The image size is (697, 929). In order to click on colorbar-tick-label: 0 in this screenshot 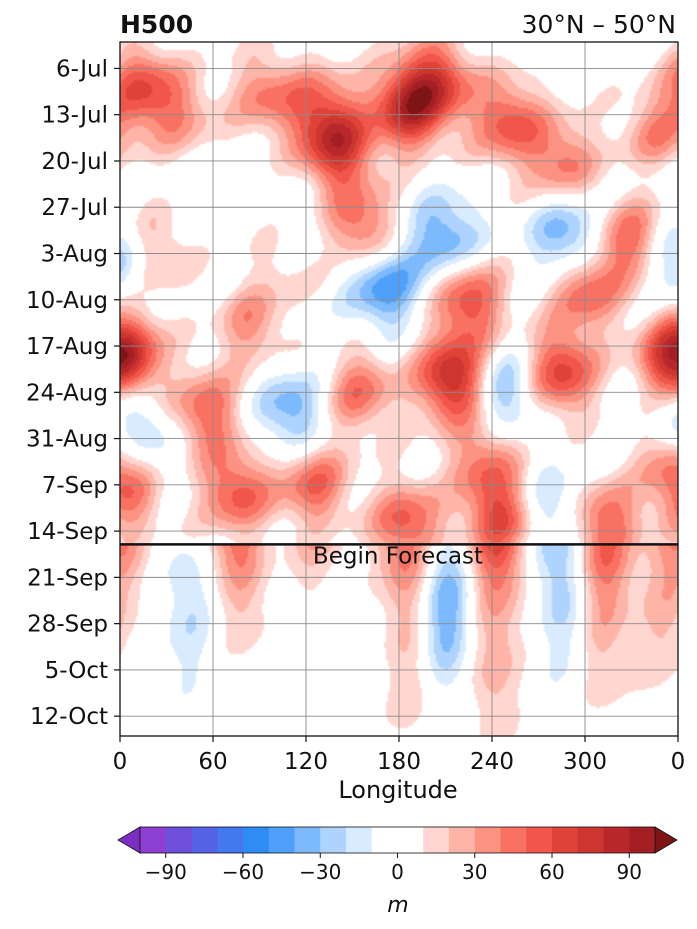, I will do `click(397, 872)`.